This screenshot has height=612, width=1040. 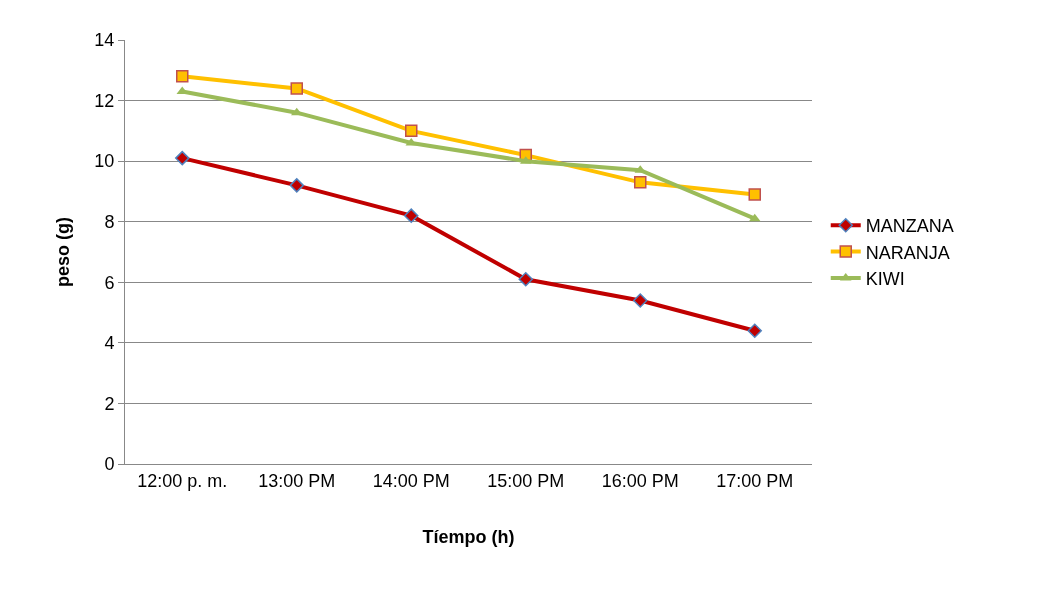 What do you see at coordinates (885, 279) in the screenshot?
I see `legend-label: KIWI` at bounding box center [885, 279].